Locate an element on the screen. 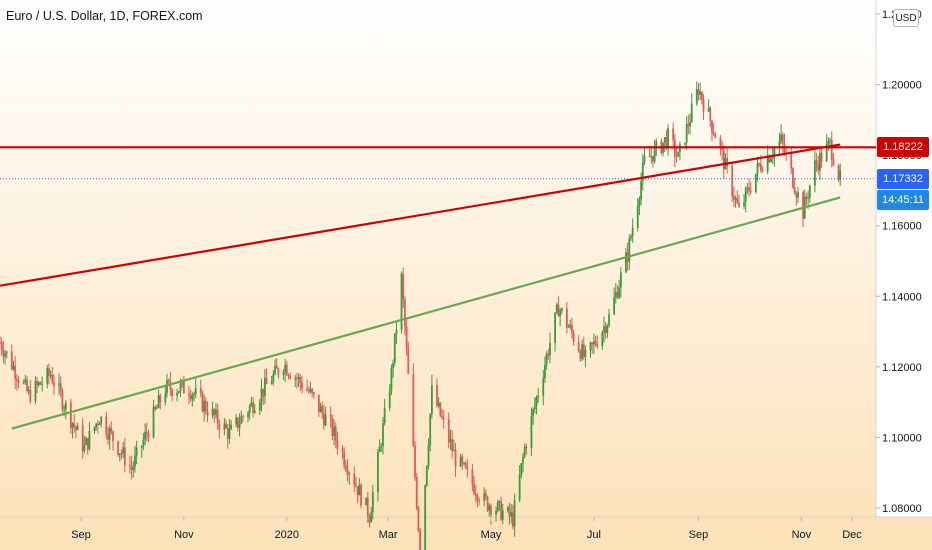  time-tick-label: 2020 is located at coordinates (287, 535).